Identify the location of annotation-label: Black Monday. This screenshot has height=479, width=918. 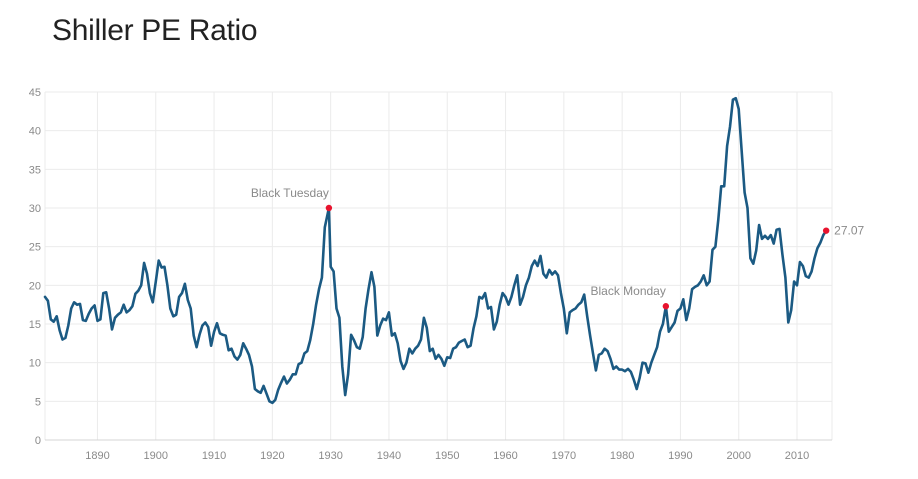
(627, 291).